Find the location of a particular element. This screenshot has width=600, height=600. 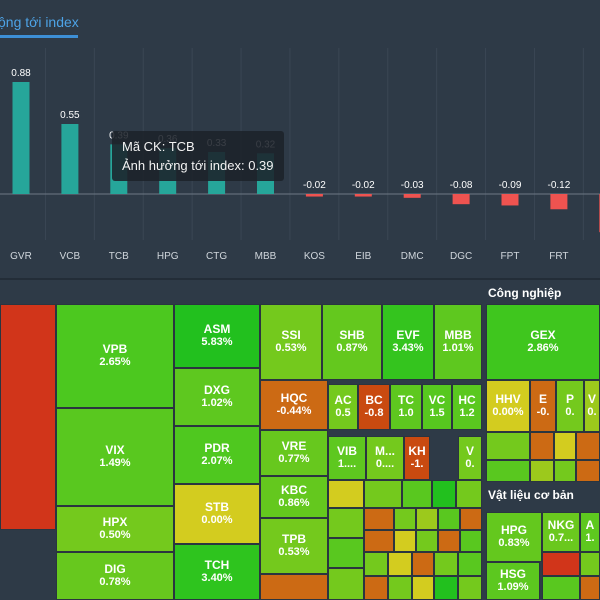

tile-symbol: VC is located at coordinates (437, 400).